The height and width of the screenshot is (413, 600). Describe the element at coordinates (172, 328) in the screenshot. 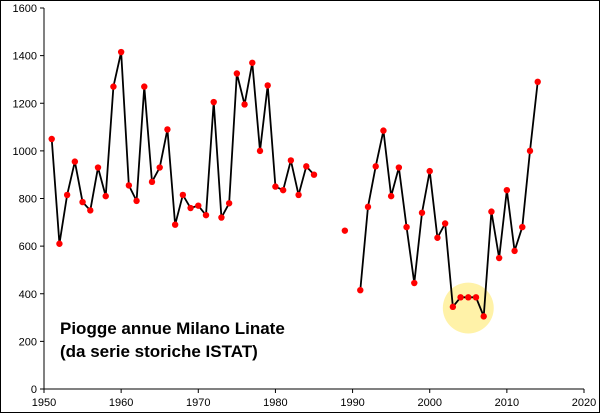

I see `annotation-line-1: Piogge annue Milano Linate` at that location.